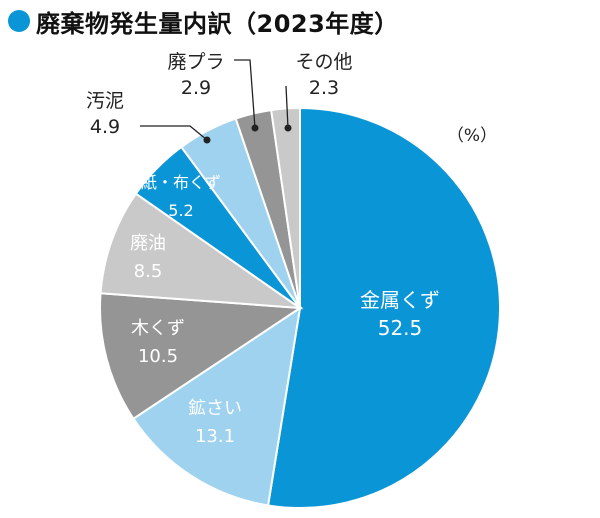 The width and height of the screenshot is (600, 518). I want to click on leader-line-other, so click(287, 107).